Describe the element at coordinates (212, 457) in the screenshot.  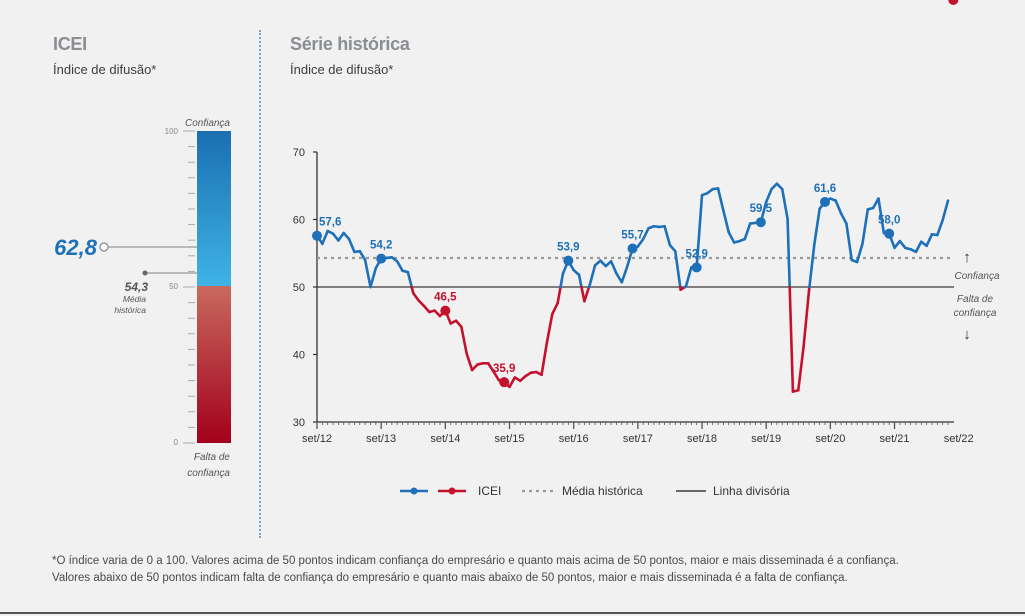
I see `gauge-bottom-label-1: Falta de` at that location.